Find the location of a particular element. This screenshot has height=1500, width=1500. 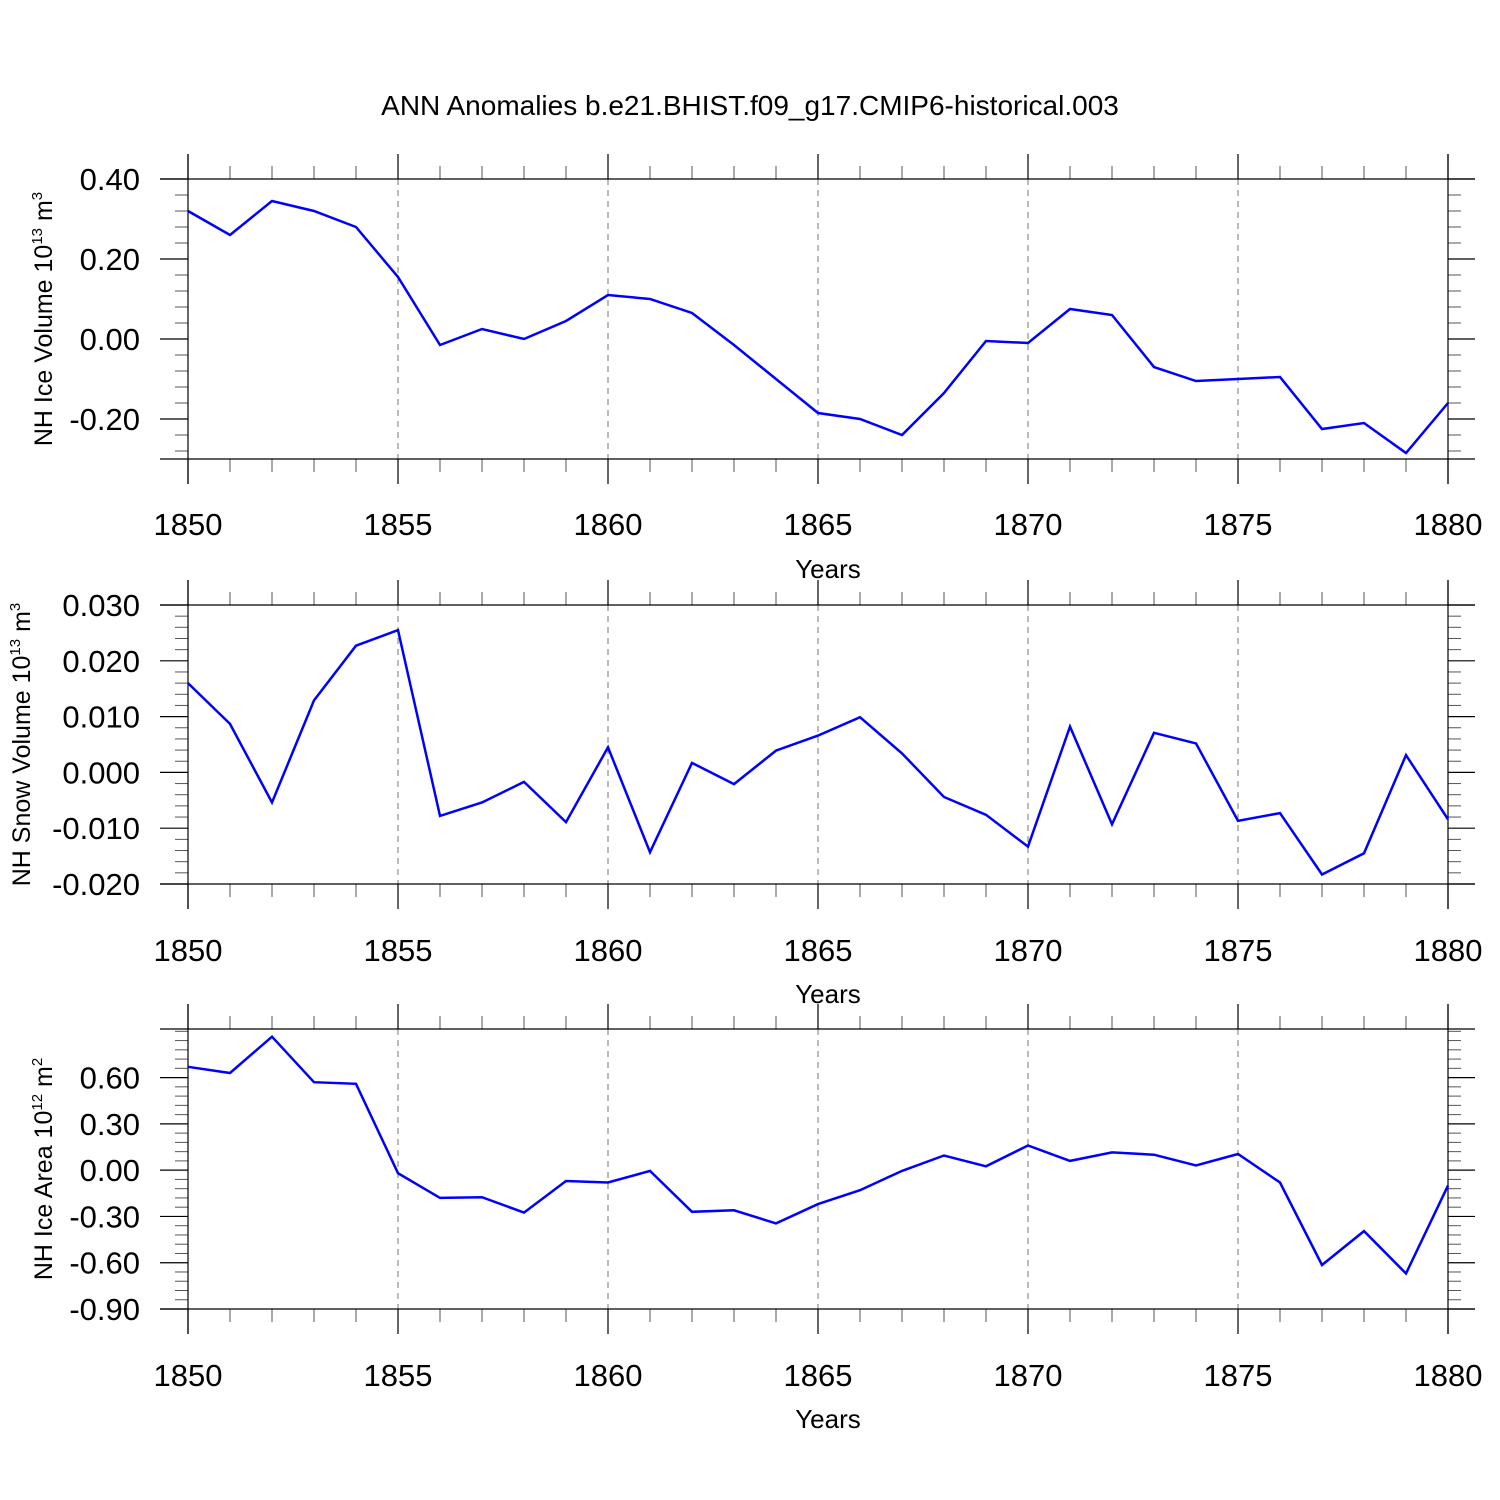

y-tick-label: 0.020 is located at coordinates (101, 661).